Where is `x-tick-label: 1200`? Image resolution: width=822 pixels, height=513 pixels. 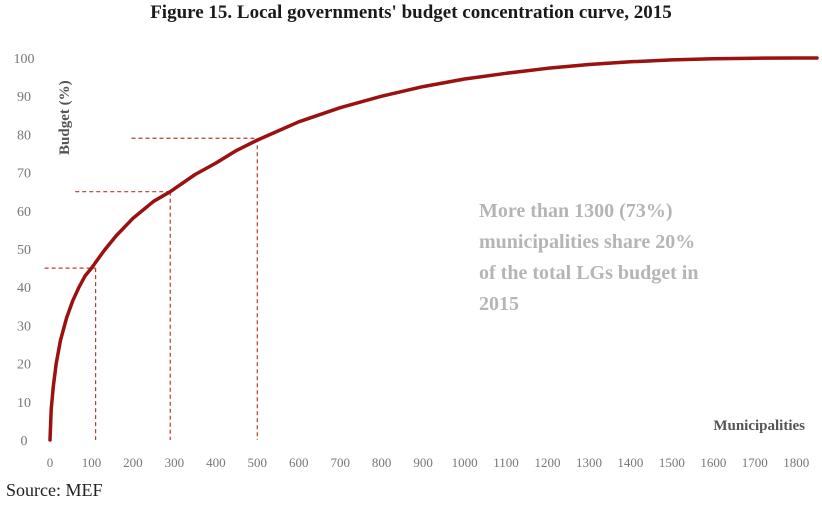 x-tick-label: 1200 is located at coordinates (548, 462).